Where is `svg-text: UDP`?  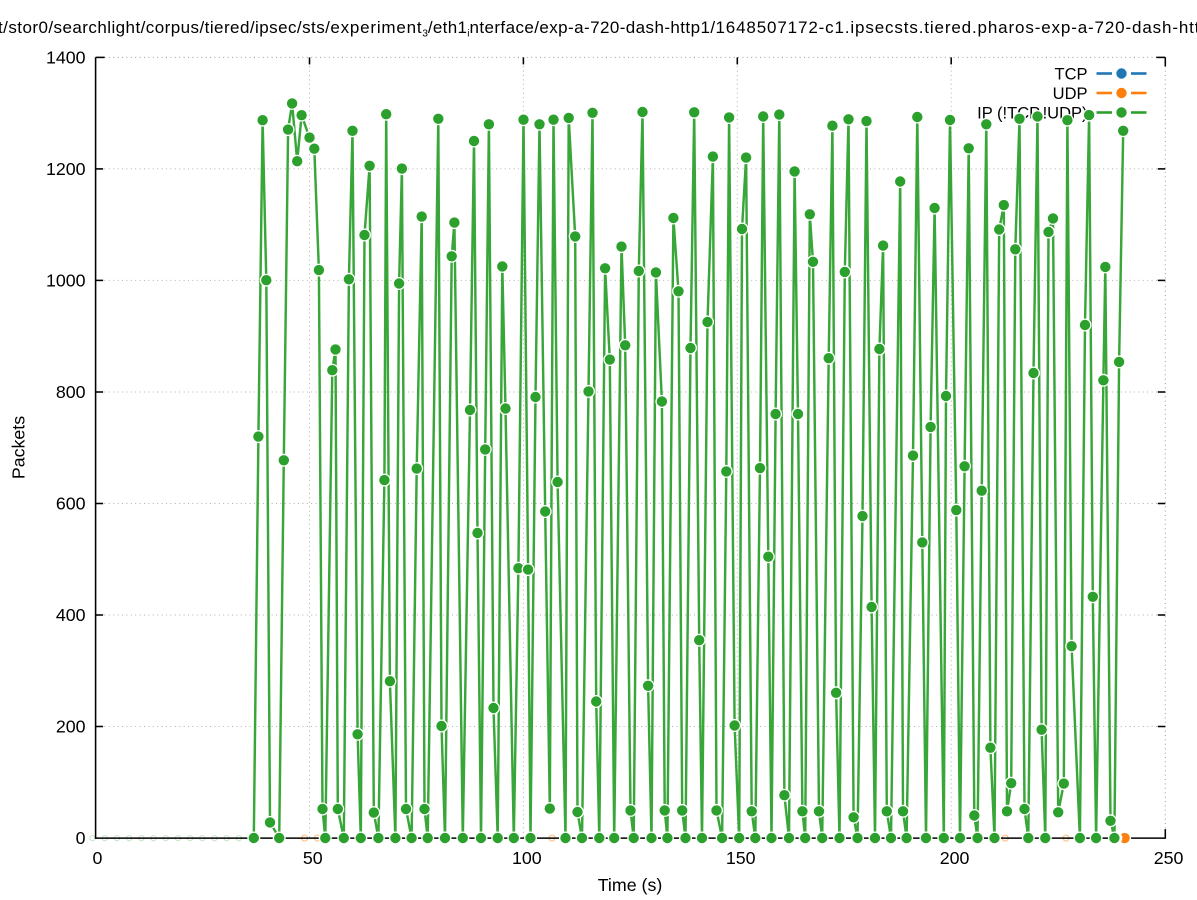
svg-text: UDP is located at coordinates (1070, 94).